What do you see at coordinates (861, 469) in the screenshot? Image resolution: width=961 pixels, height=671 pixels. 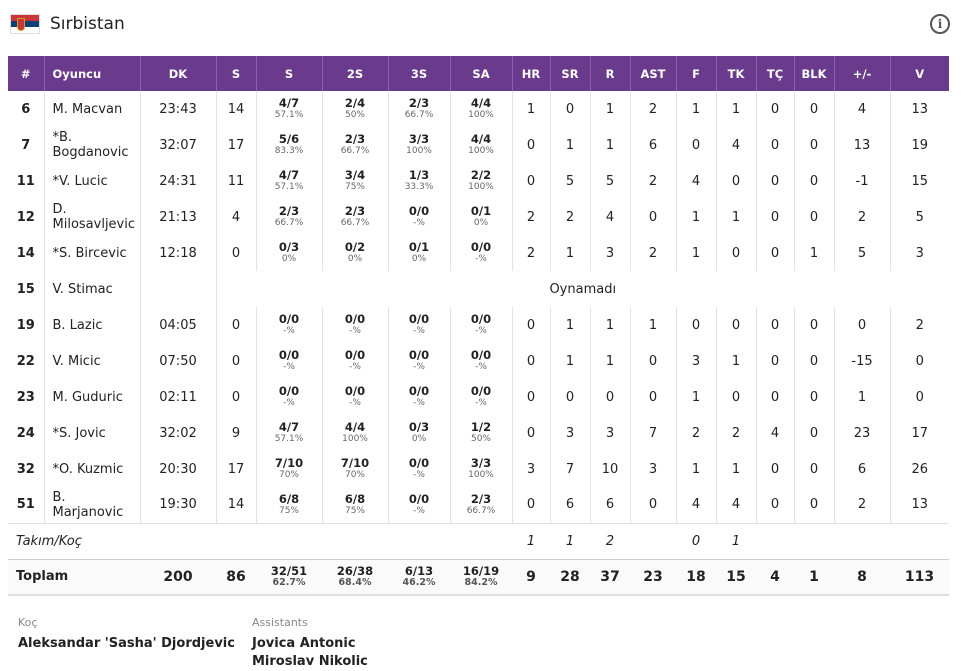 I see `stat-cell: 6` at bounding box center [861, 469].